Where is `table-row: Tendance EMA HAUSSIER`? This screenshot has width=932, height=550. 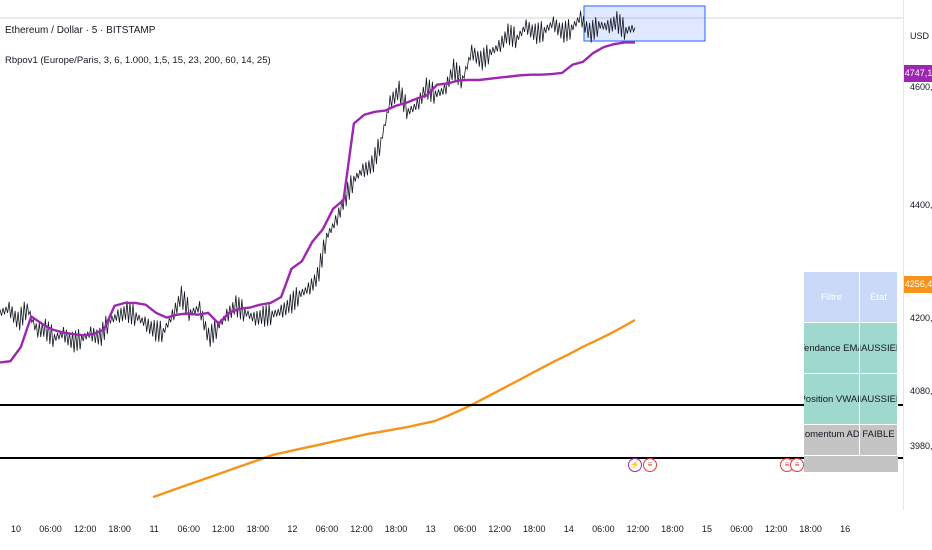 table-row: Tendance EMA HAUSSIER is located at coordinates (851, 348).